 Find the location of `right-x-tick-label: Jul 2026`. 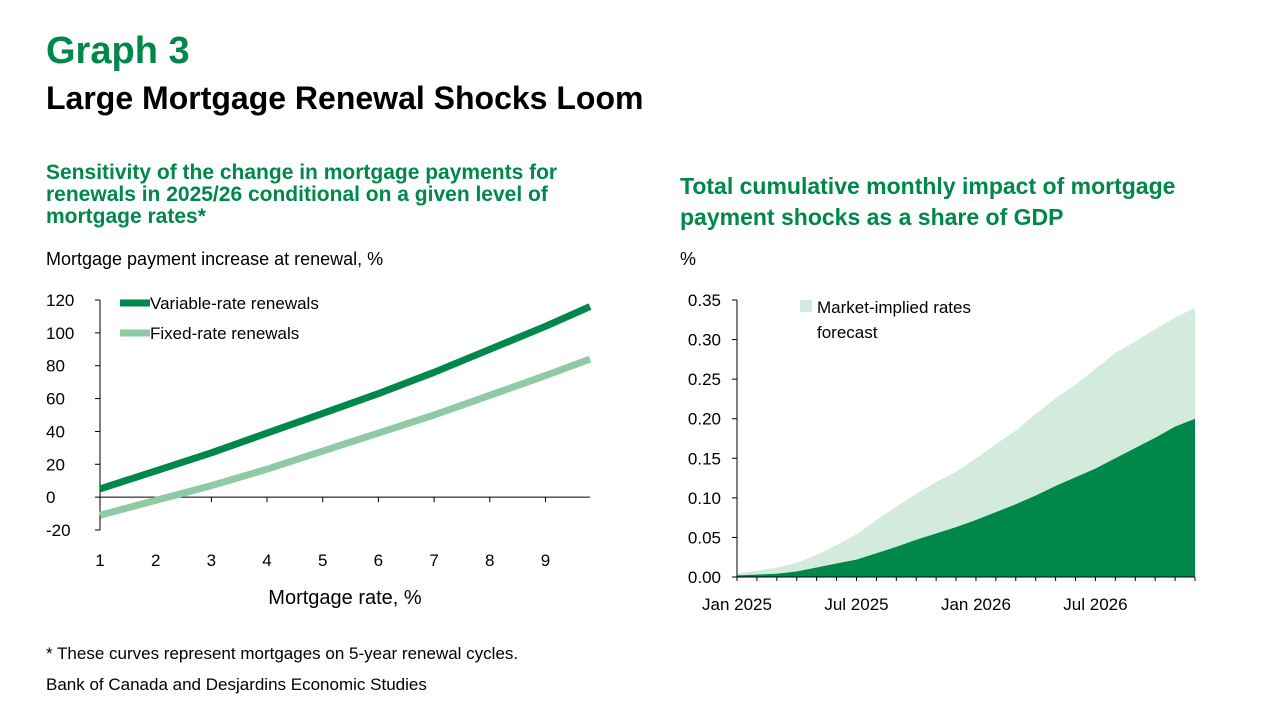

right-x-tick-label: Jul 2026 is located at coordinates (1095, 604).